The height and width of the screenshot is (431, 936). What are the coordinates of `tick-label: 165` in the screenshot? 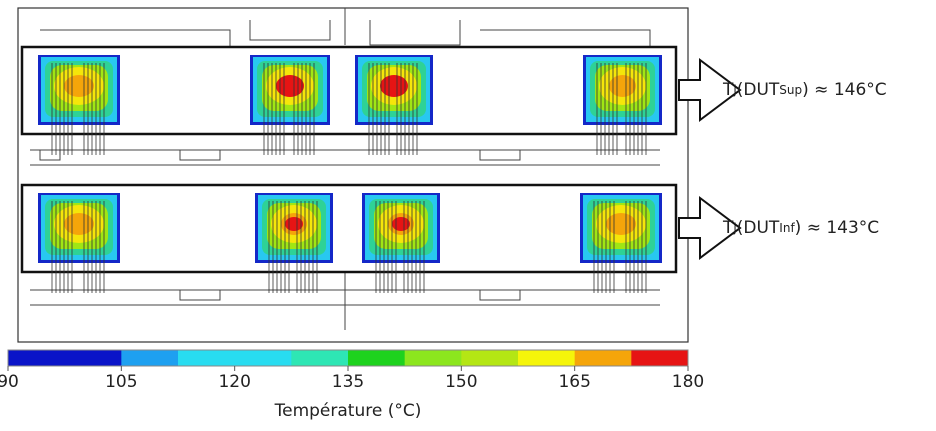 It's located at (574, 382).